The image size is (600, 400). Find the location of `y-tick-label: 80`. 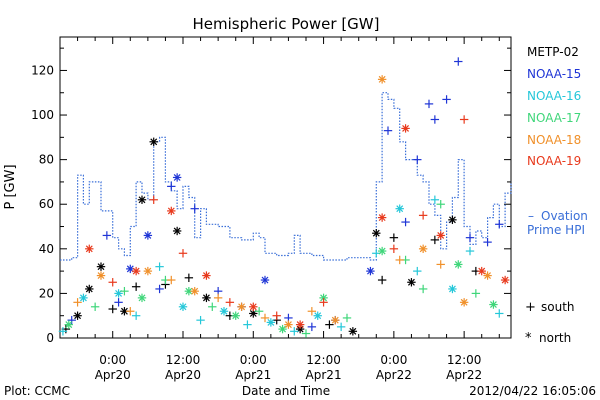

y-tick-label: 80 is located at coordinates (46, 160).